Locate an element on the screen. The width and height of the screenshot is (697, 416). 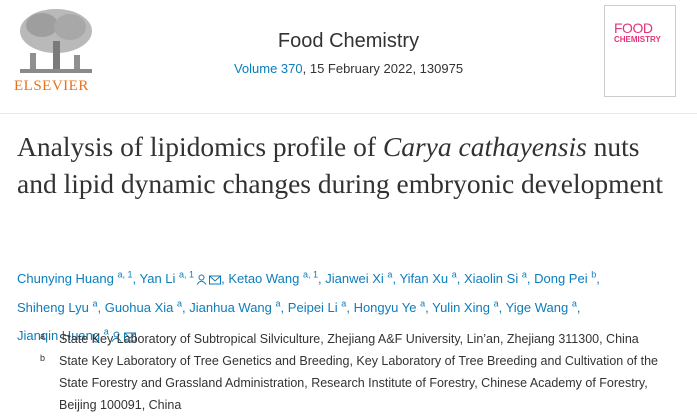
author-name: Jianhua Wang is located at coordinates (230, 307).